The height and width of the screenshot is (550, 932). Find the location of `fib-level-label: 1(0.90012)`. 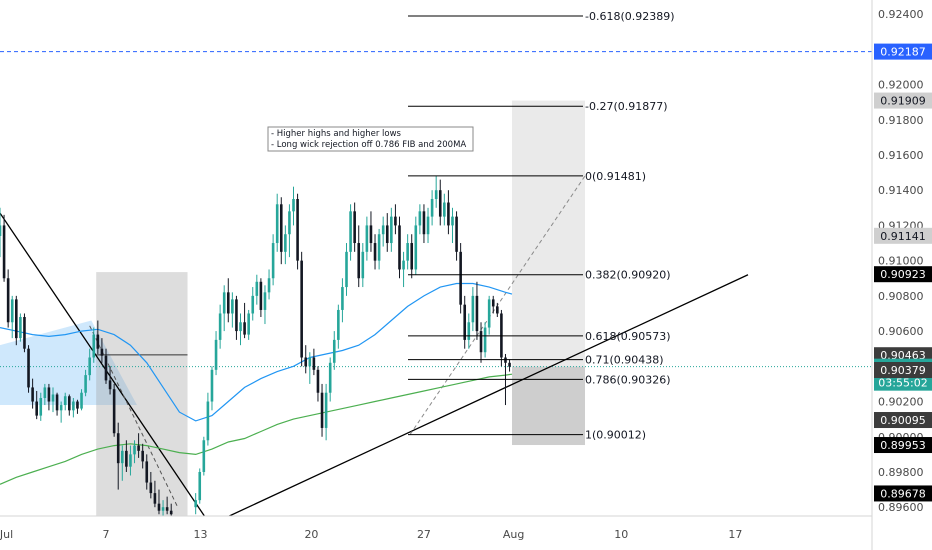

fib-level-label: 1(0.90012) is located at coordinates (615, 435).